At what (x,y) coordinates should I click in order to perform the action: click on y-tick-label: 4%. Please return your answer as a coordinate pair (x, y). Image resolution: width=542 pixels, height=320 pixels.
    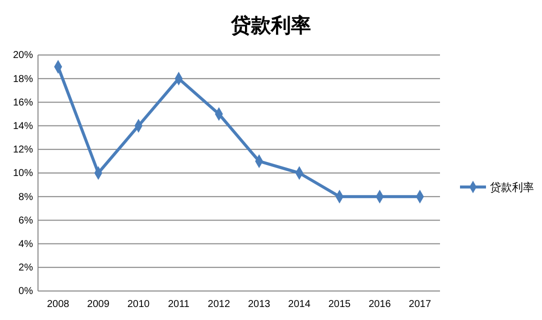
    Looking at the image, I should click on (26, 244).